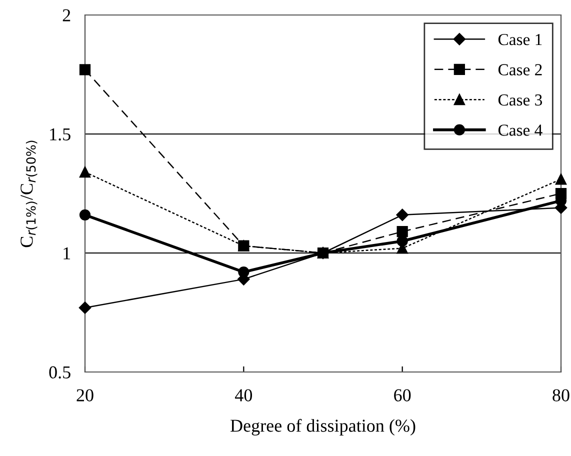 The width and height of the screenshot is (571, 456). Describe the element at coordinates (520, 40) in the screenshot. I see `legend-label: Case 1` at that location.